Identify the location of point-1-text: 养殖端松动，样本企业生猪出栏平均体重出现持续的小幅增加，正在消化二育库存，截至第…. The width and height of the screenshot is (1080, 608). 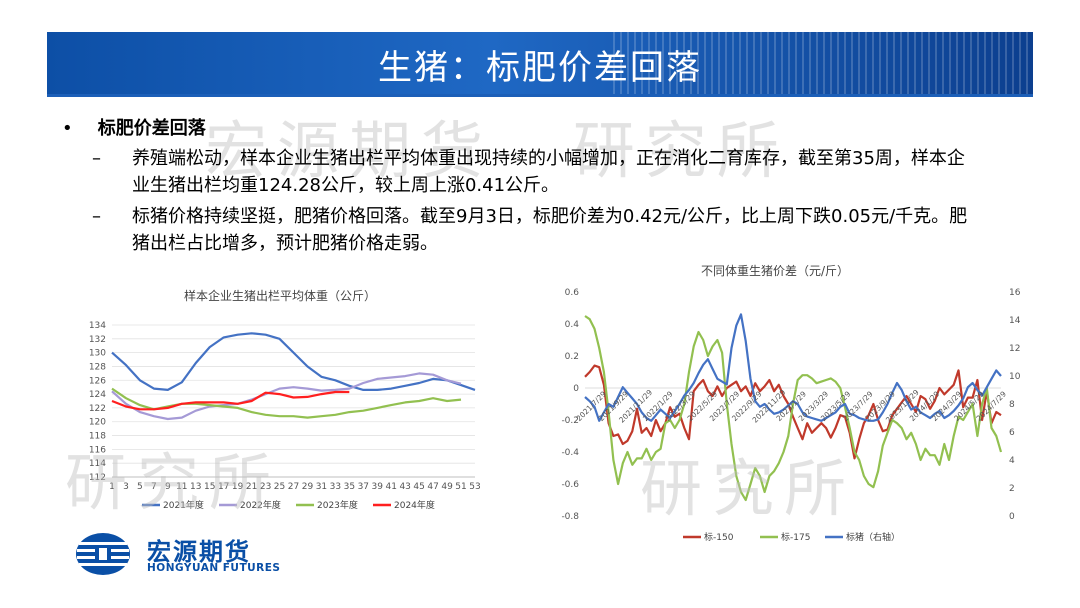
(548, 172).